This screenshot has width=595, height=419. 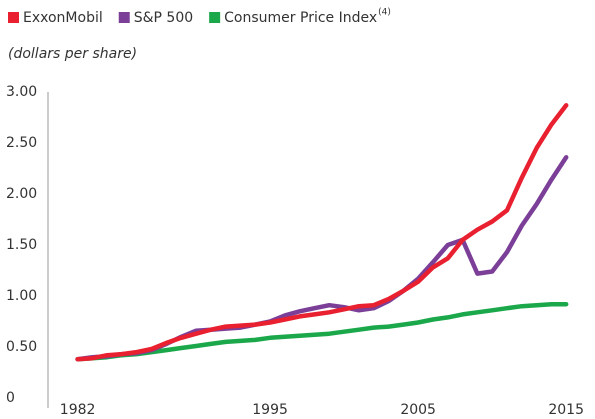 I want to click on legend-label: Consumer Price Index, so click(x=300, y=18).